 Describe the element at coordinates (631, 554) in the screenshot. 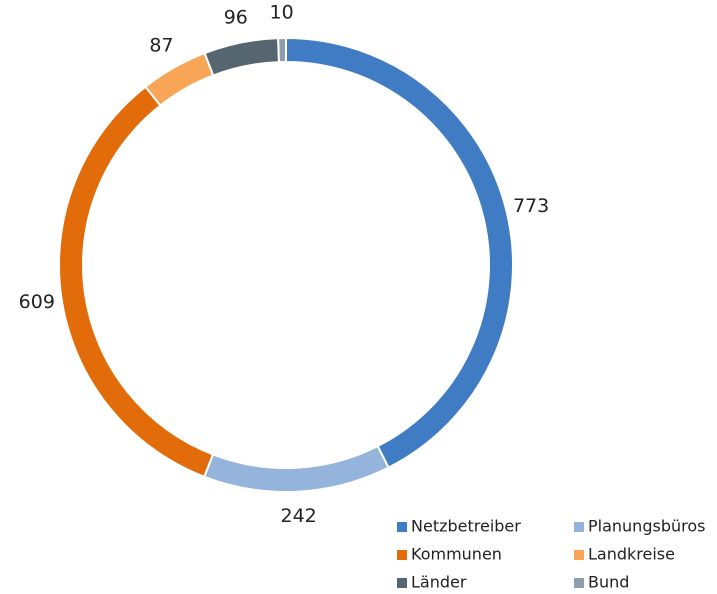

I see `legend-label: Landkreise` at that location.